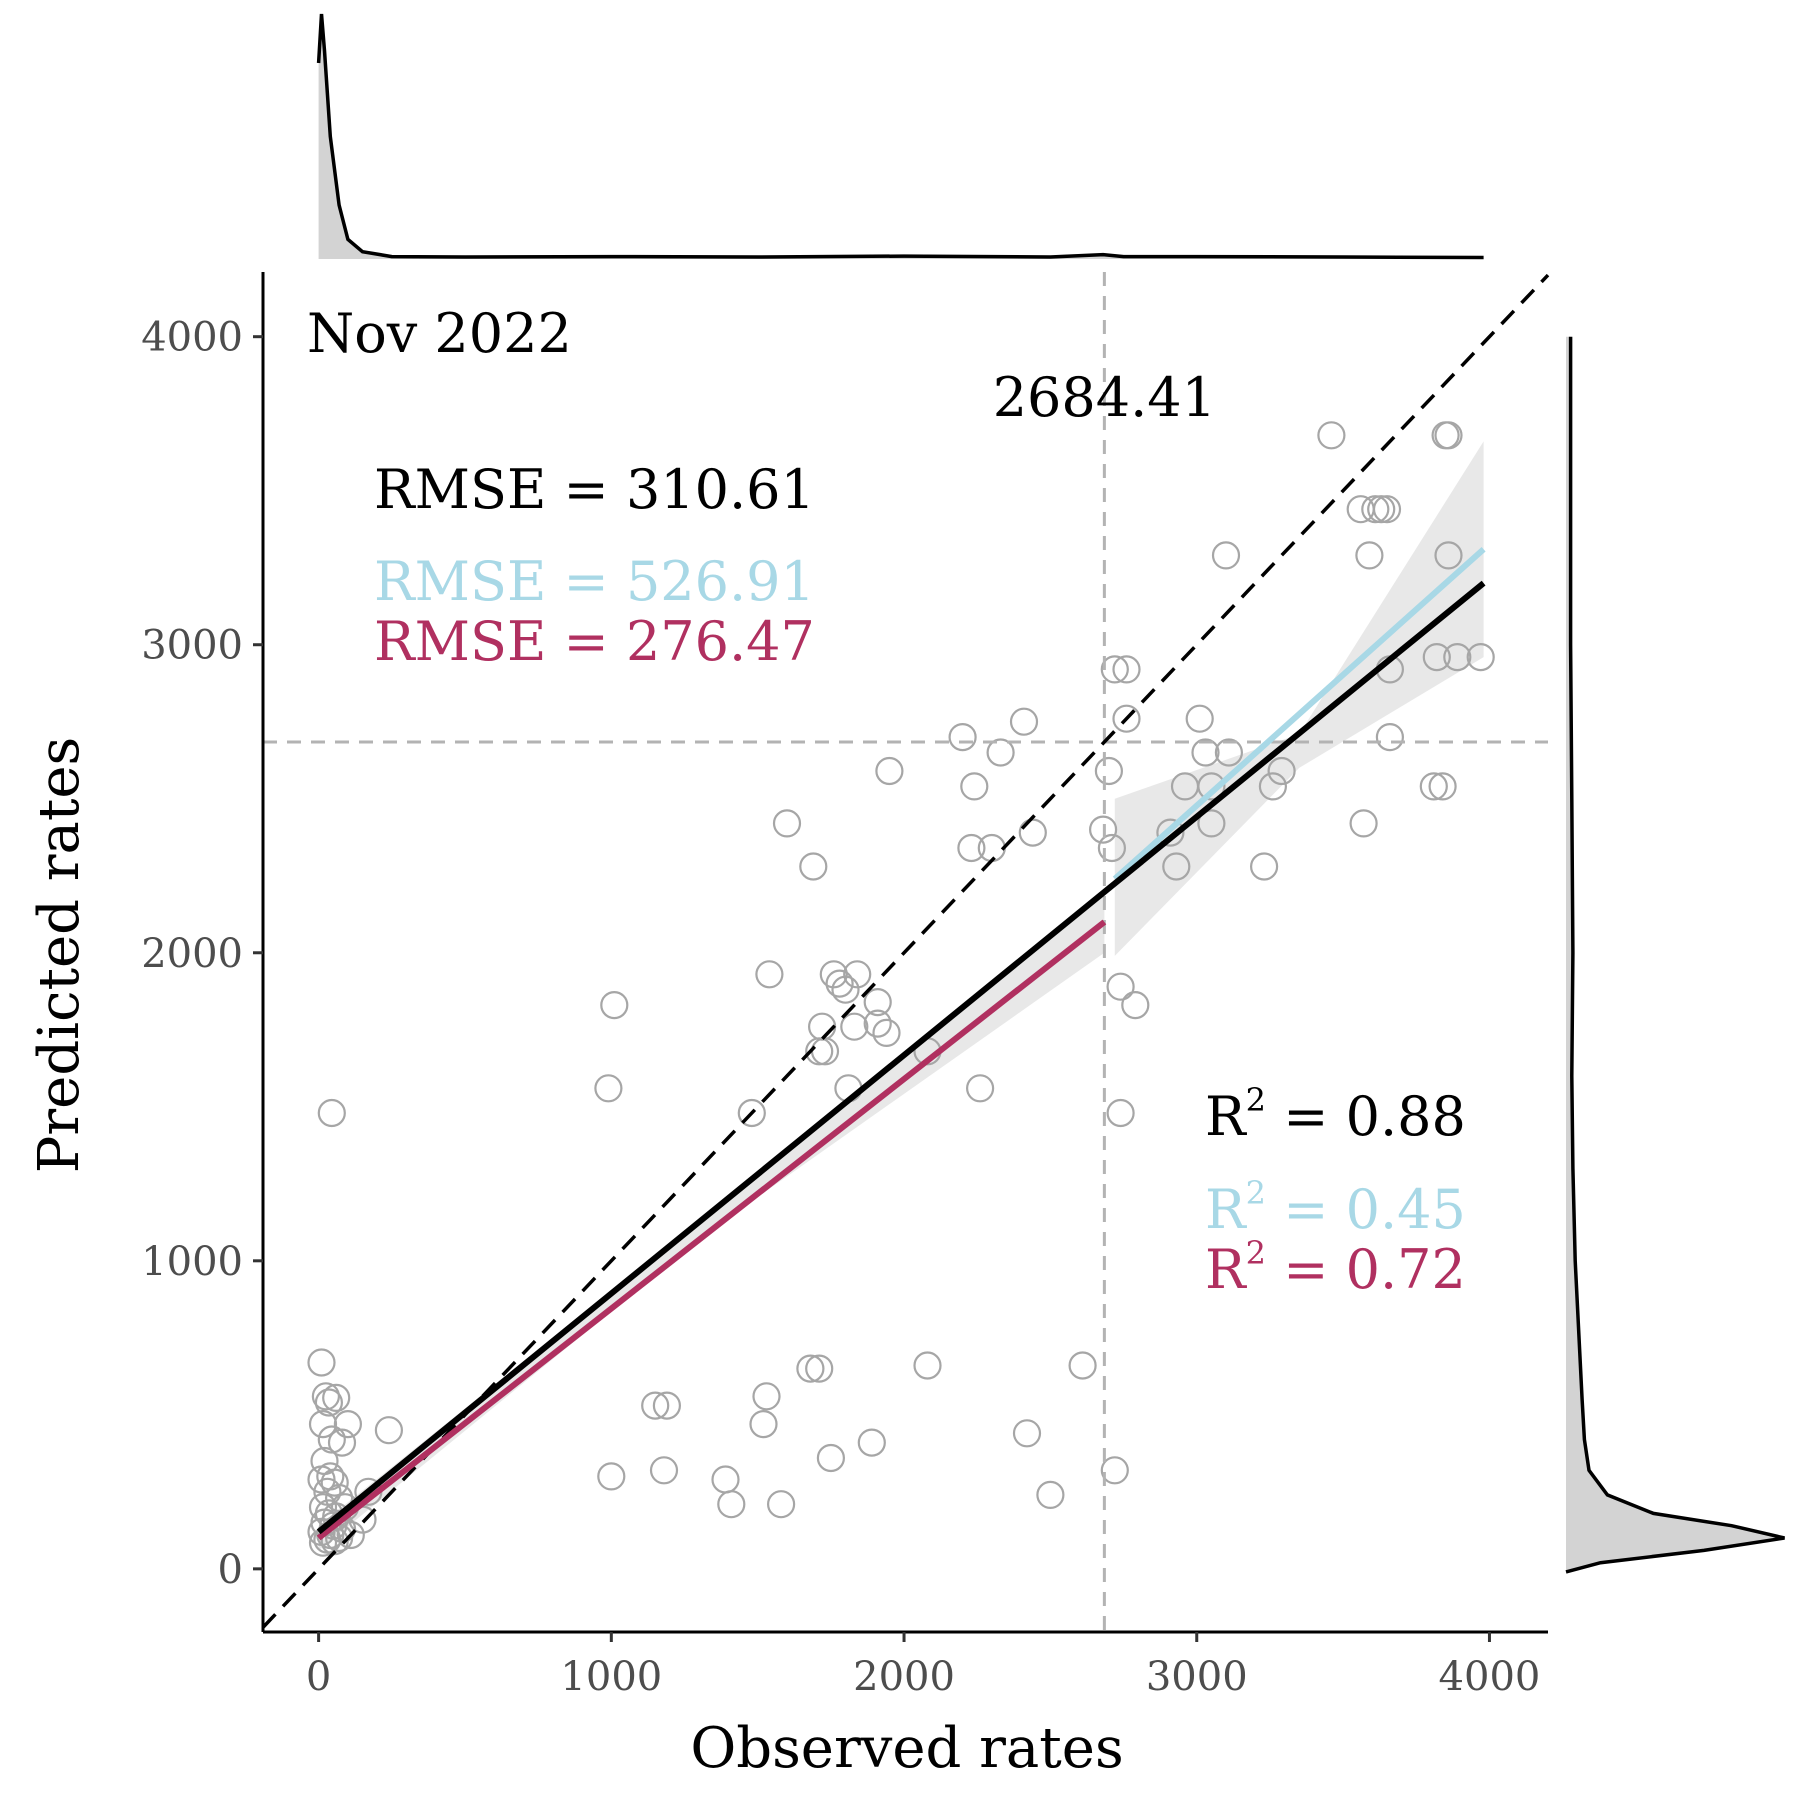 The height and width of the screenshot is (1800, 1800). Describe the element at coordinates (611, 1677) in the screenshot. I see `x-tick-label: 1000` at that location.